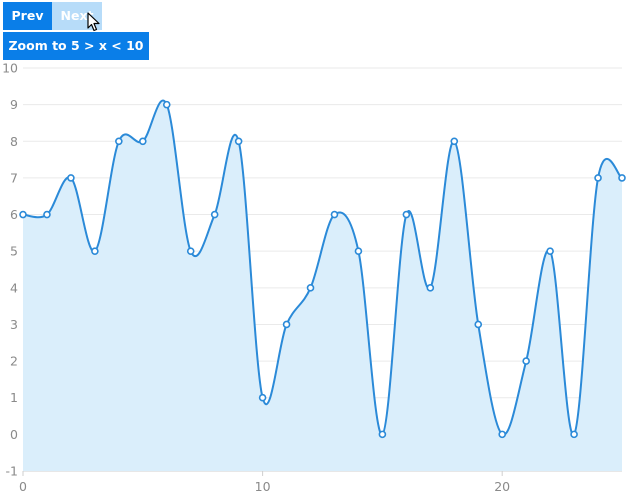 Image resolution: width=634 pixels, height=498 pixels. I want to click on x-tick-label: 10, so click(263, 486).